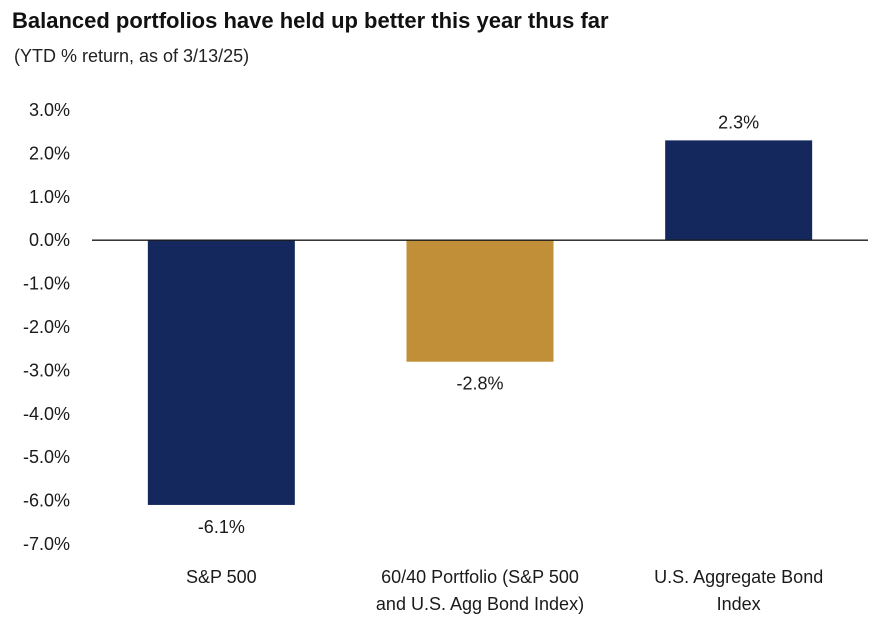  Describe the element at coordinates (49, 110) in the screenshot. I see `y-tick-label: 3.0%` at that location.